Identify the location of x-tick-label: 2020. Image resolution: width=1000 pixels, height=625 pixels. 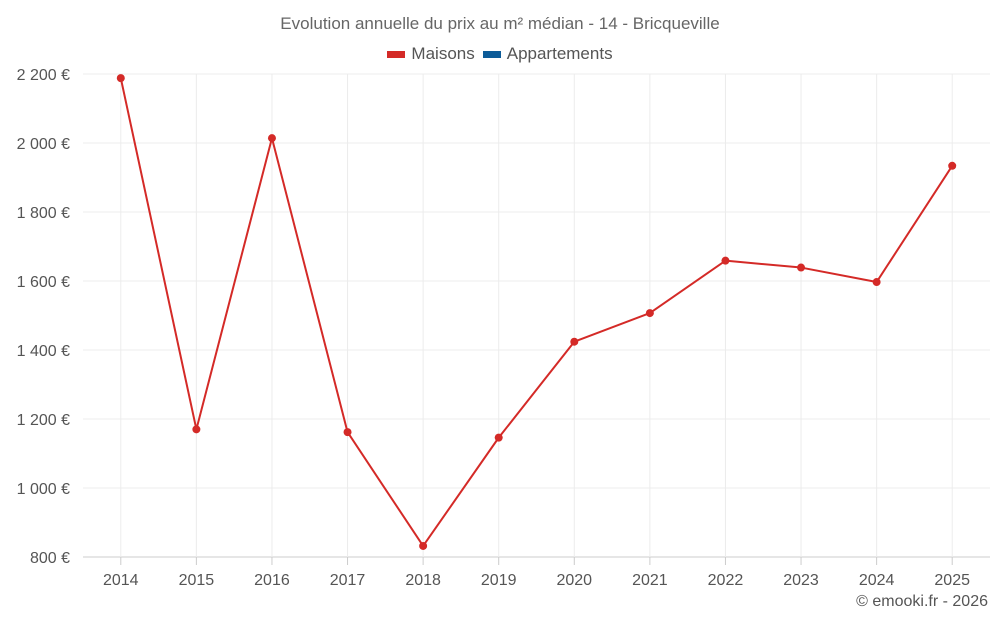
(574, 580).